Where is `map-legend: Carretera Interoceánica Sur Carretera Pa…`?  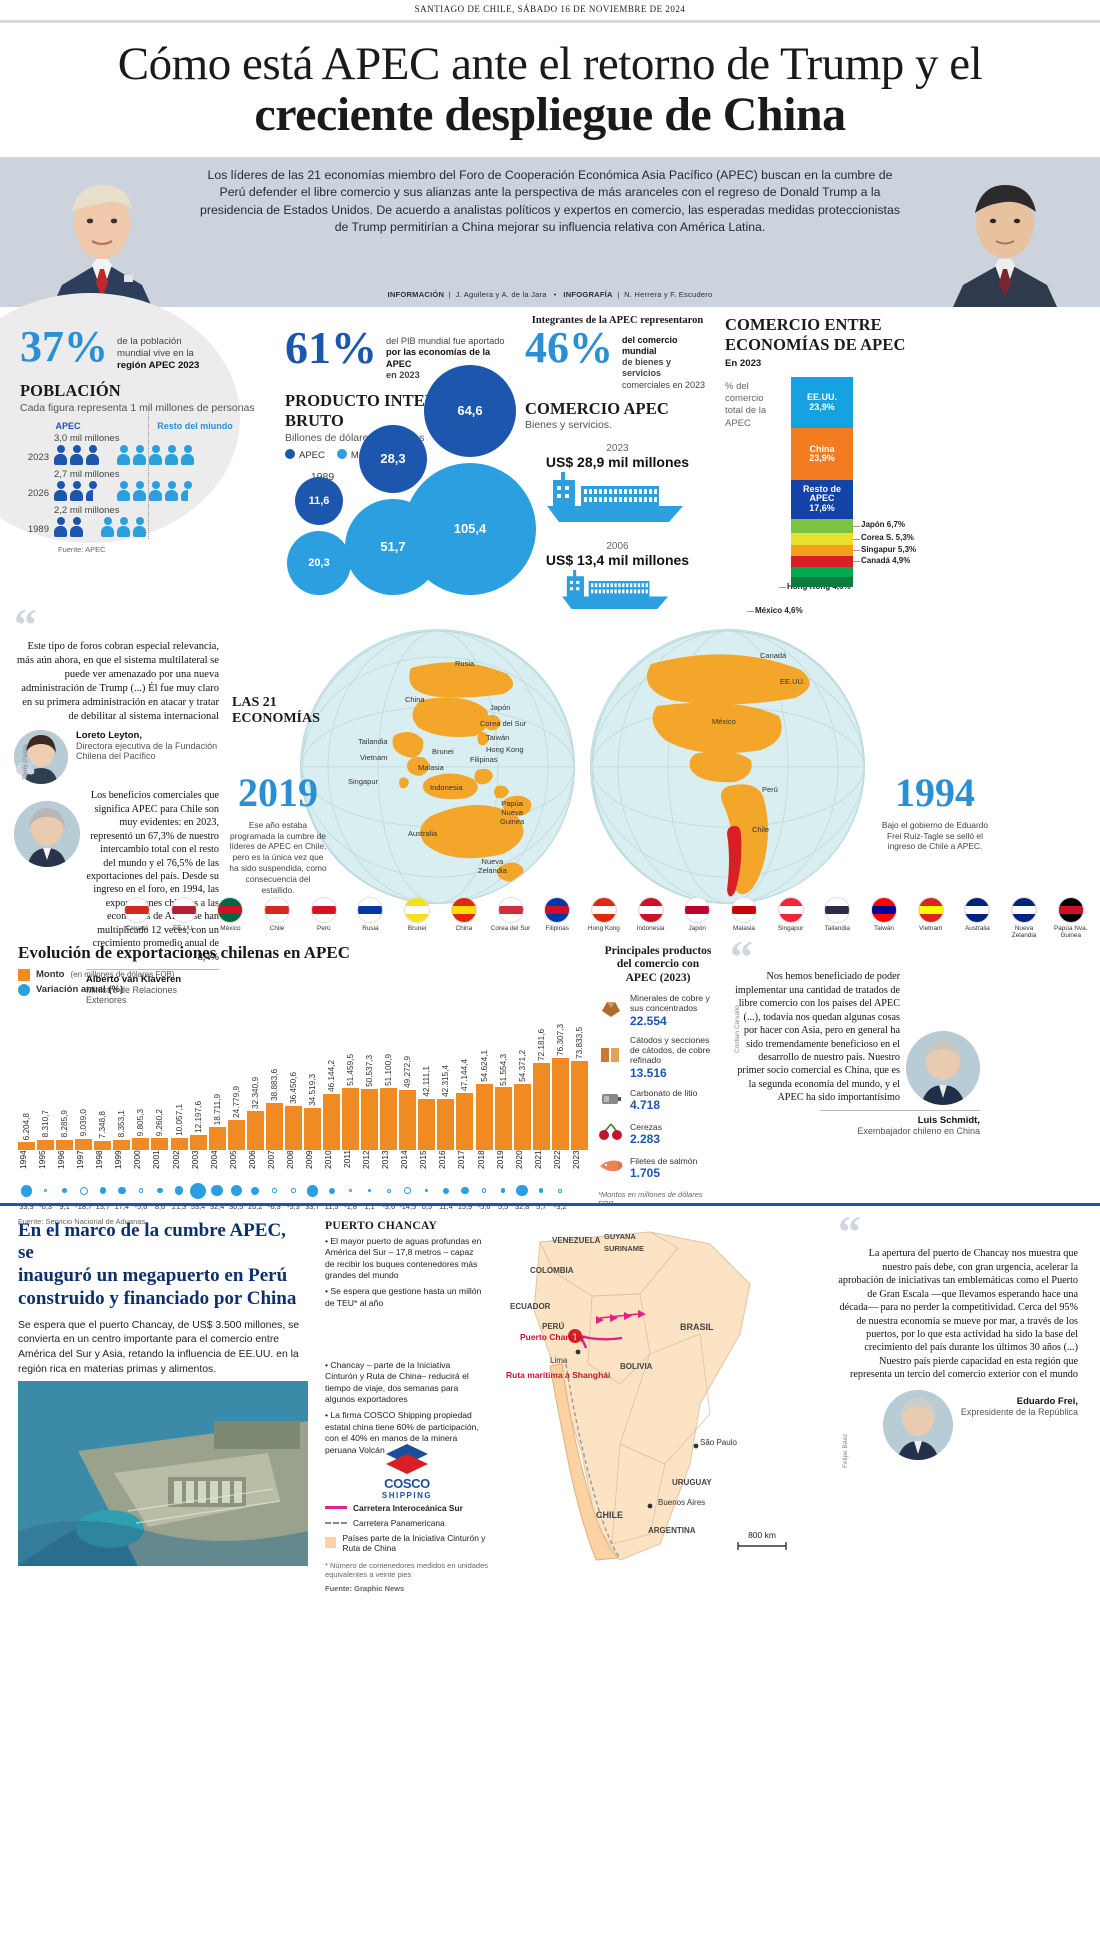
map-legend: Carretera Interoceánica Sur Carretera Pa… is located at coordinates (415, 1545).